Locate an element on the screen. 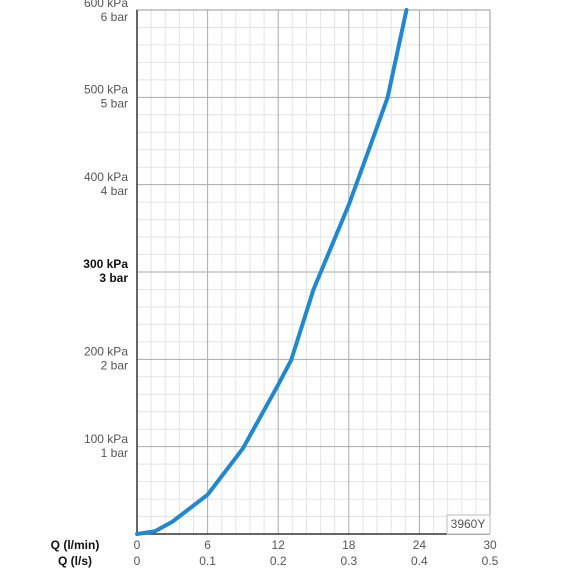 The image size is (568, 573). y-tick-label: 500 kPa is located at coordinates (106, 90).